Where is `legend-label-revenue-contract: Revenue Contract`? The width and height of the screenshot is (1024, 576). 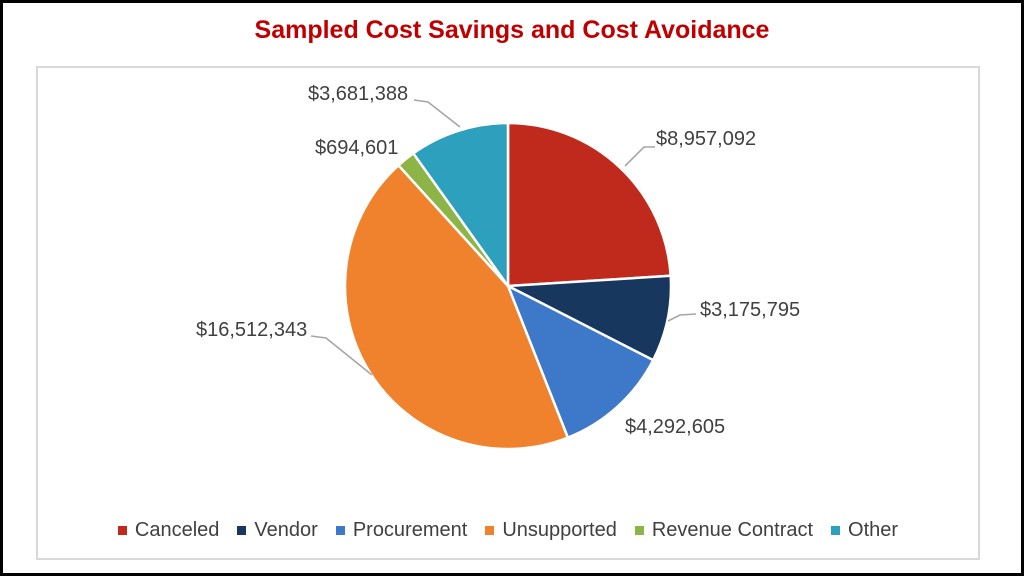
legend-label-revenue-contract: Revenue Contract is located at coordinates (732, 529).